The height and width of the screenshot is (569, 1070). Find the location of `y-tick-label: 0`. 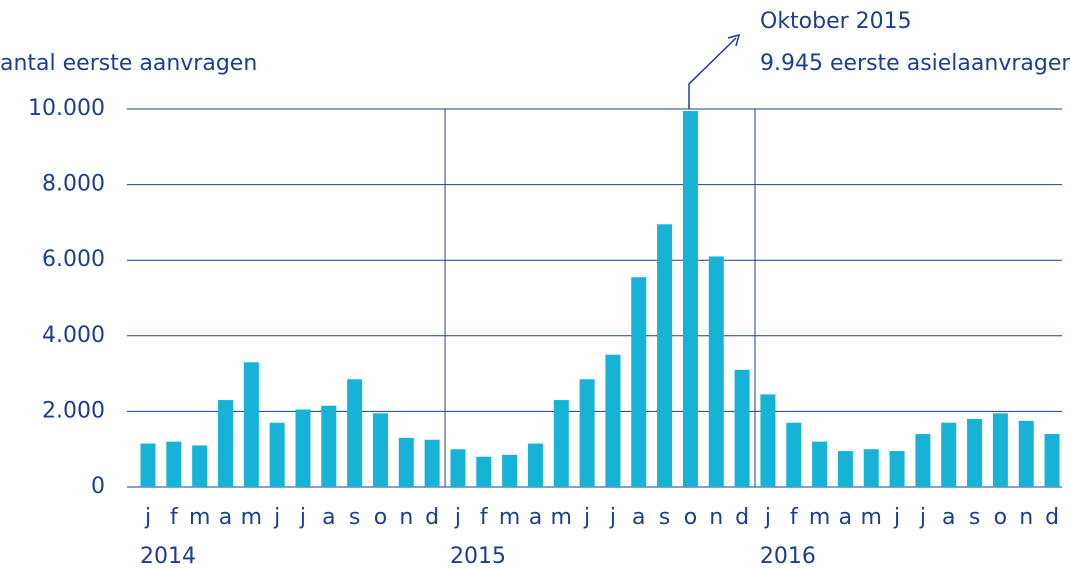

y-tick-label: 0 is located at coordinates (98, 486).